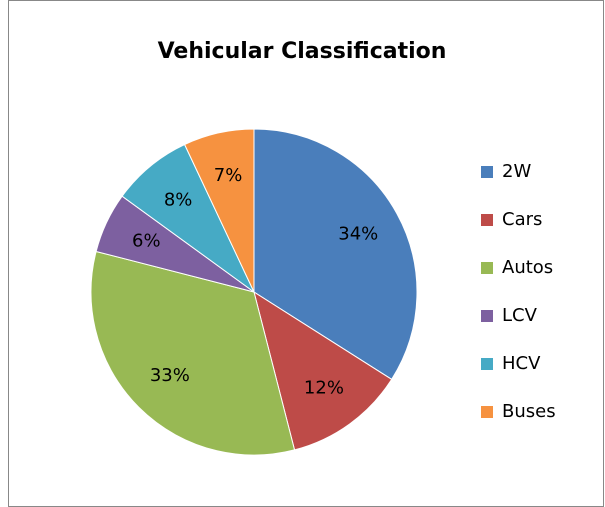 The height and width of the screenshot is (507, 605). What do you see at coordinates (170, 375) in the screenshot?
I see `data-label: 33%` at bounding box center [170, 375].